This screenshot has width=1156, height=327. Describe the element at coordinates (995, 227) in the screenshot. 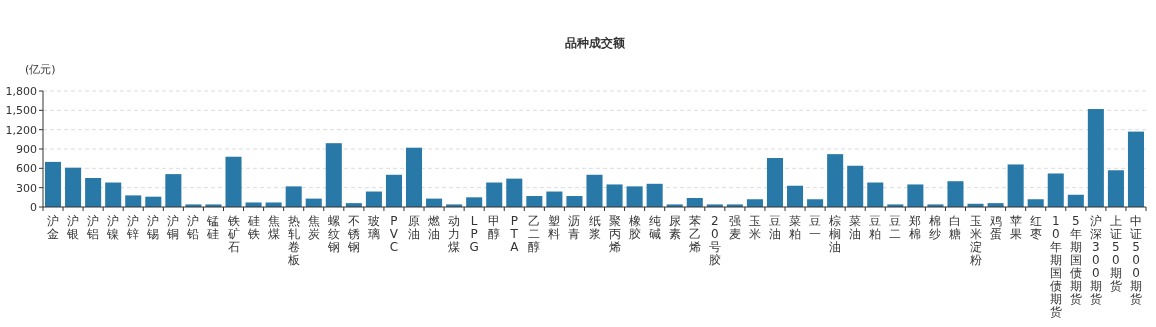

I see `x-tick-label: 鸡蛋` at that location.